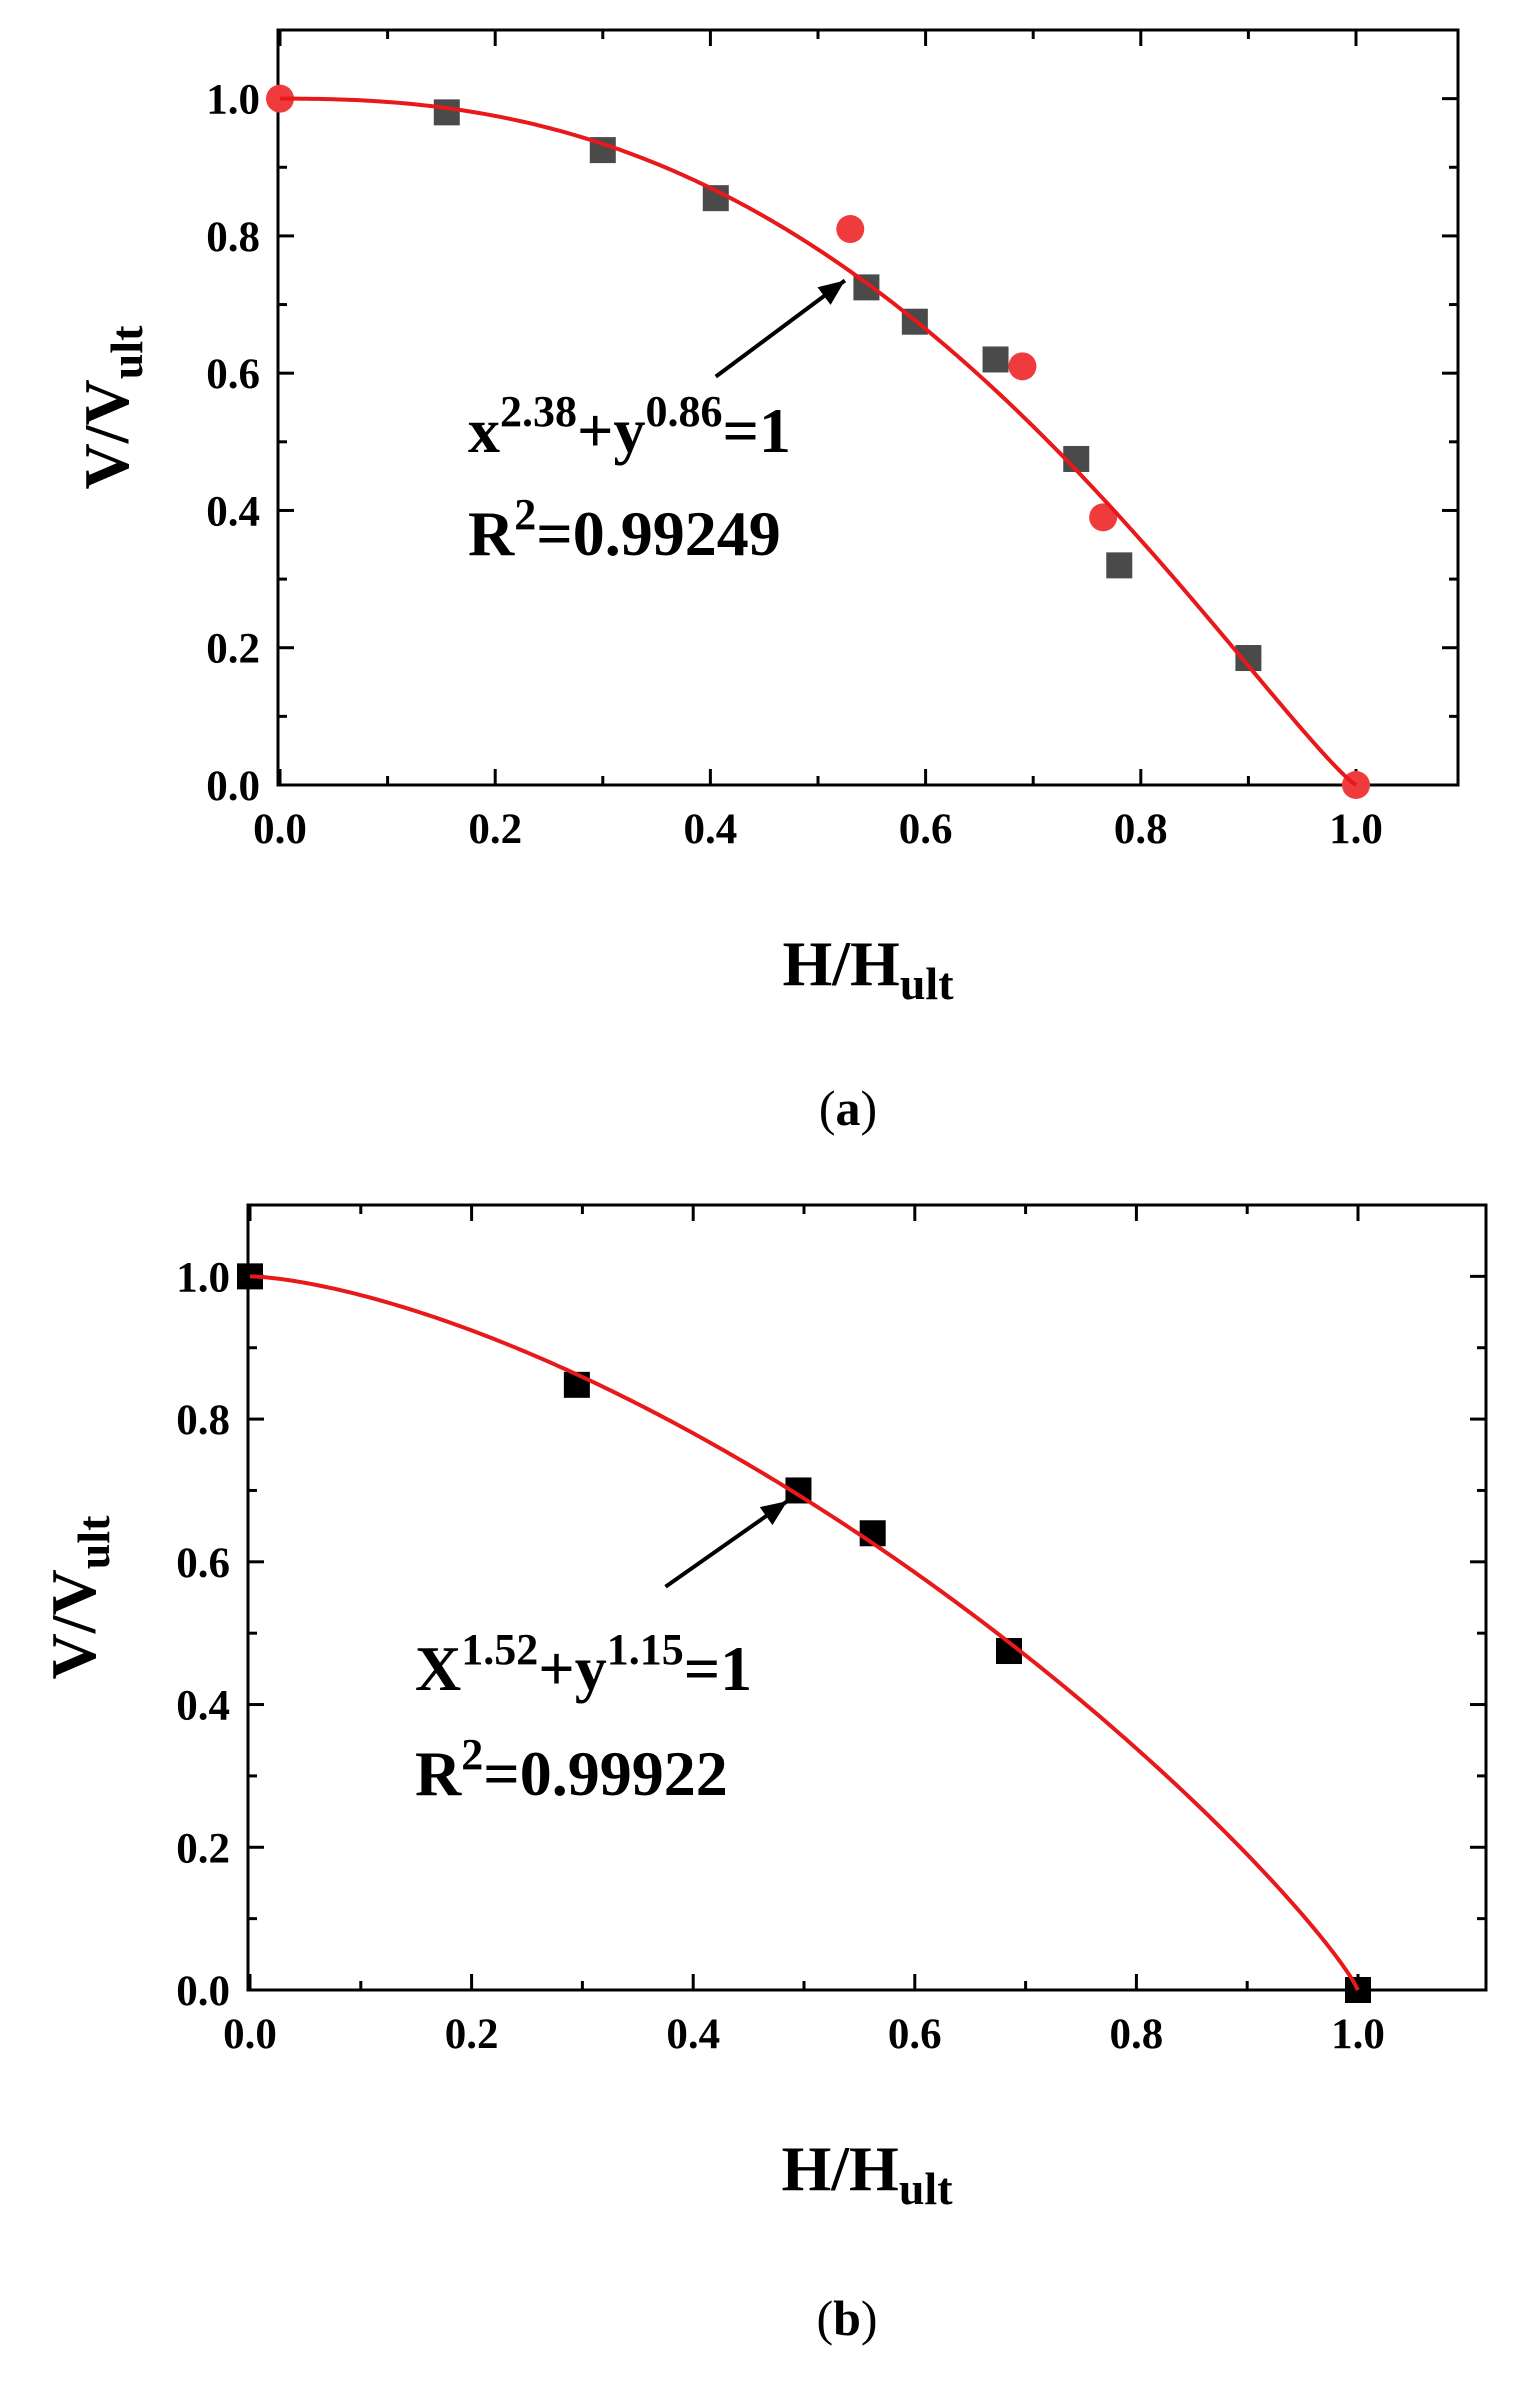 This screenshot has height=2390, width=1518. What do you see at coordinates (848, 1108) in the screenshot?
I see `panel-label: (a)` at bounding box center [848, 1108].